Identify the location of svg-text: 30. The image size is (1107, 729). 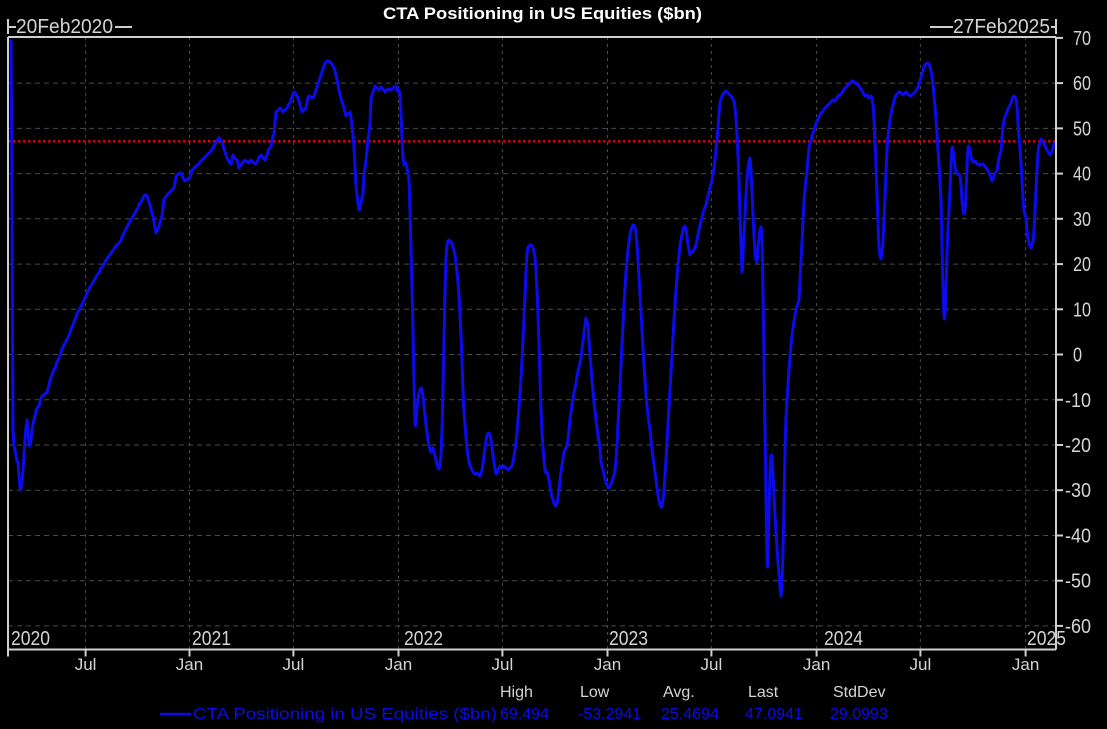
(1082, 220).